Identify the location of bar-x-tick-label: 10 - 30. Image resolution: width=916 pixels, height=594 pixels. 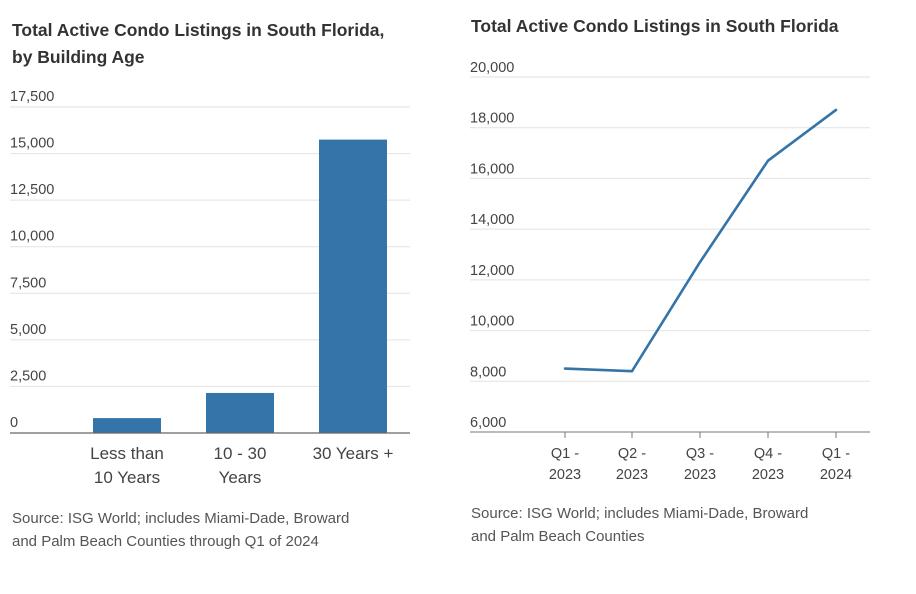
(240, 453).